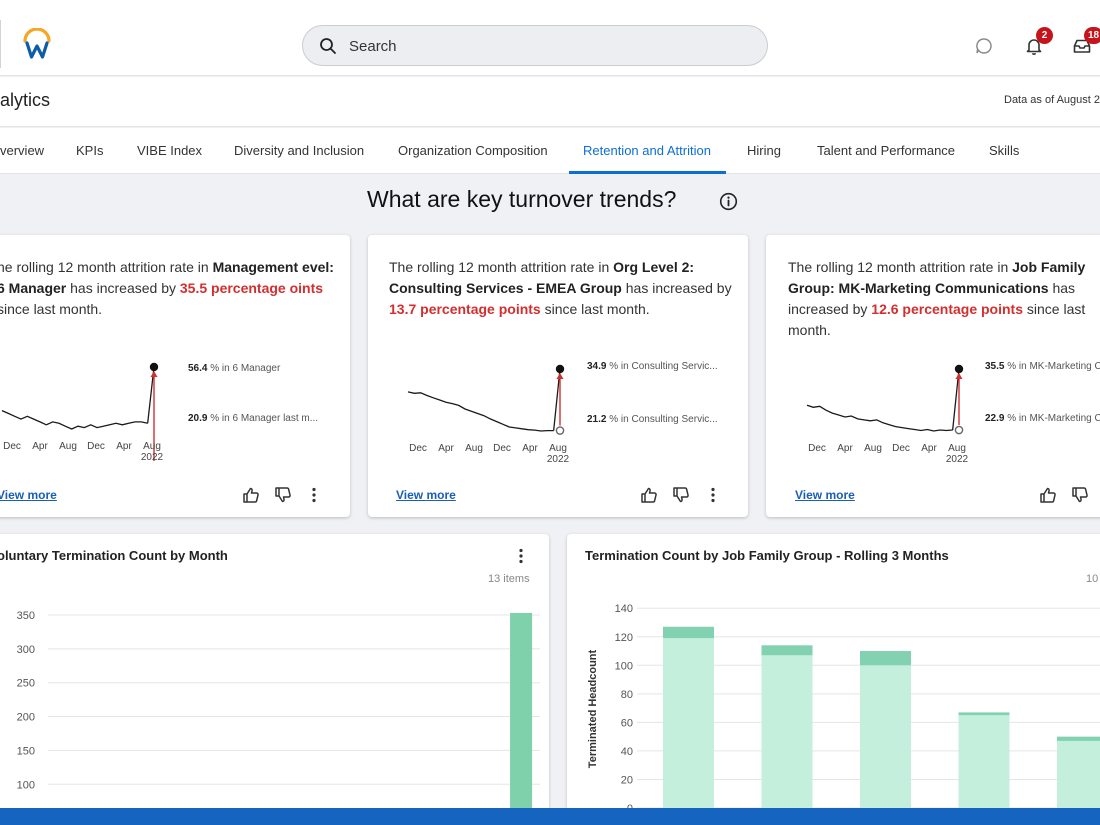  What do you see at coordinates (1044, 35) in the screenshot?
I see `notifications-badge: 2` at bounding box center [1044, 35].